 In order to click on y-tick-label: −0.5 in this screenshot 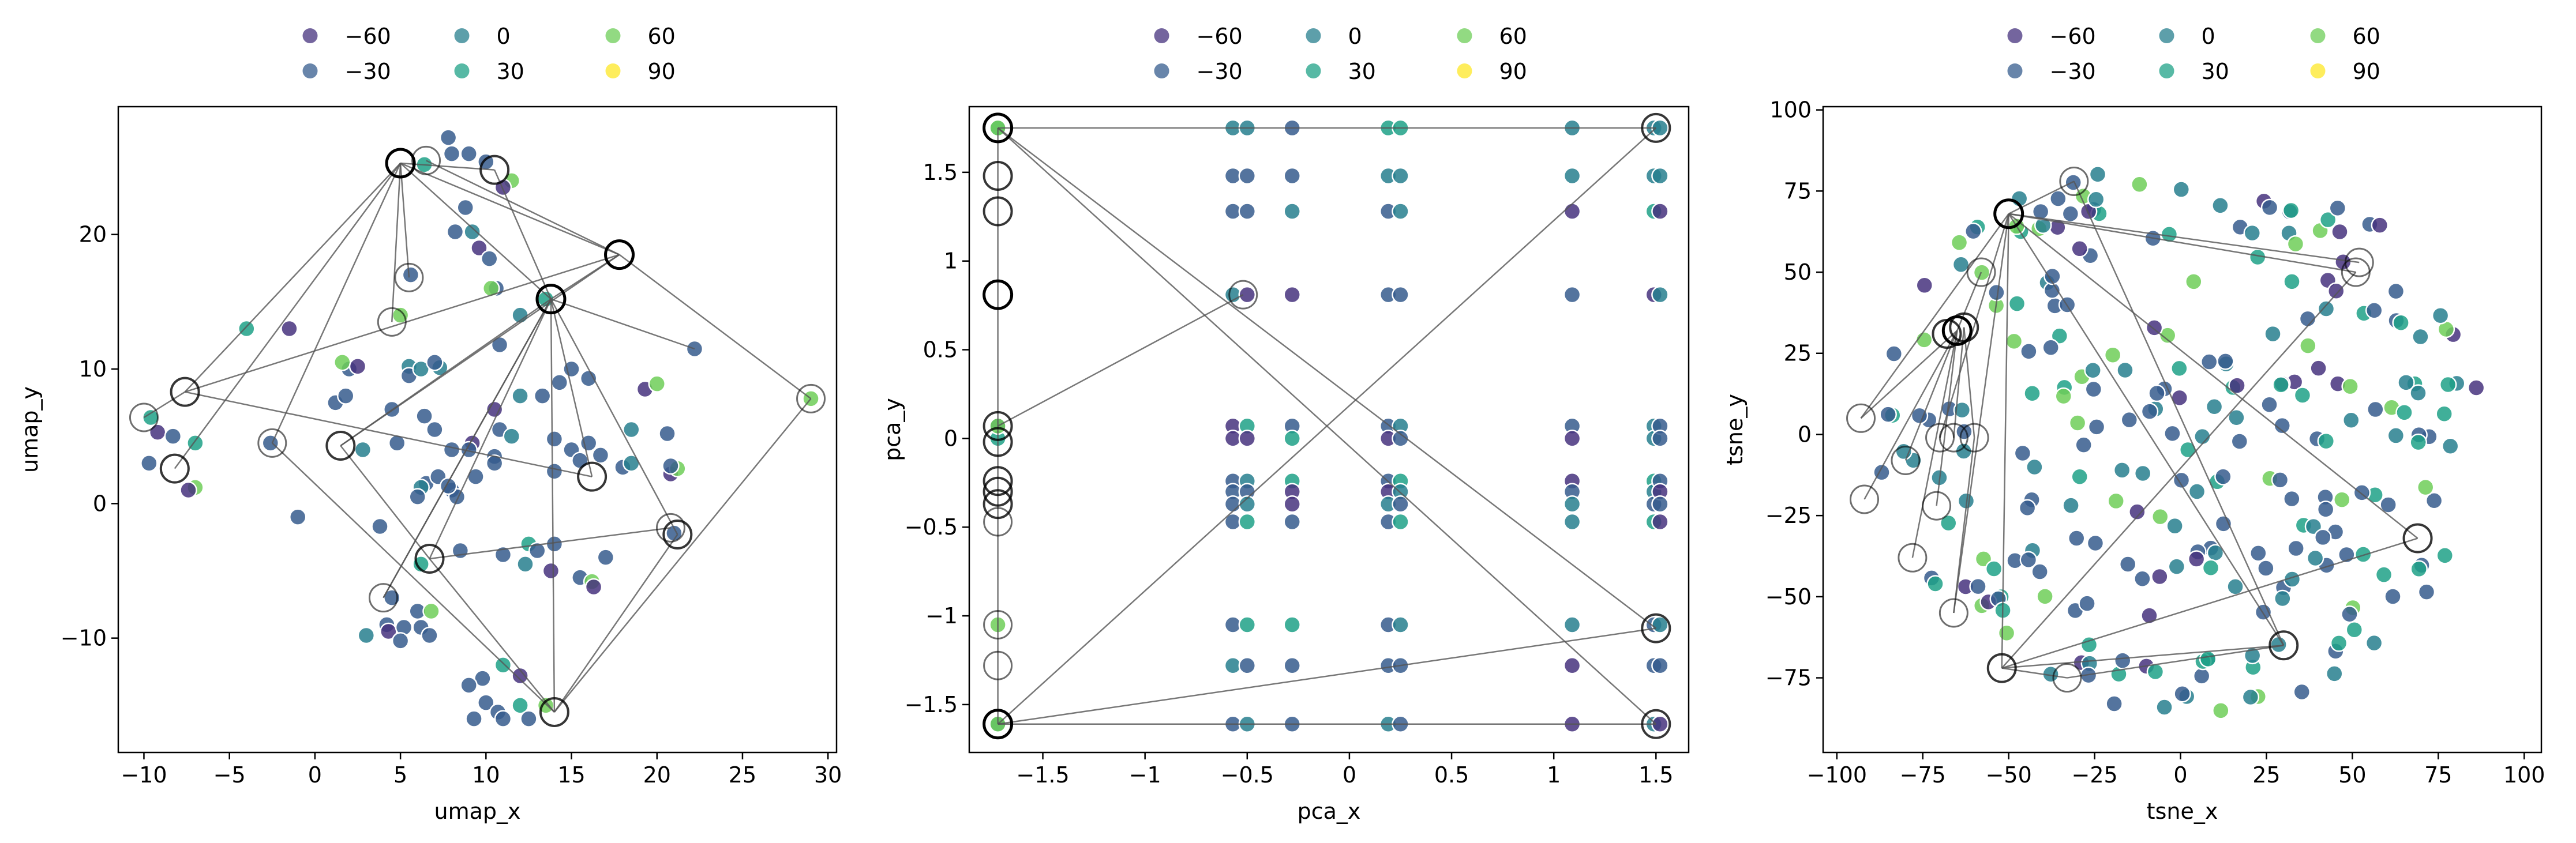, I will do `click(931, 527)`.